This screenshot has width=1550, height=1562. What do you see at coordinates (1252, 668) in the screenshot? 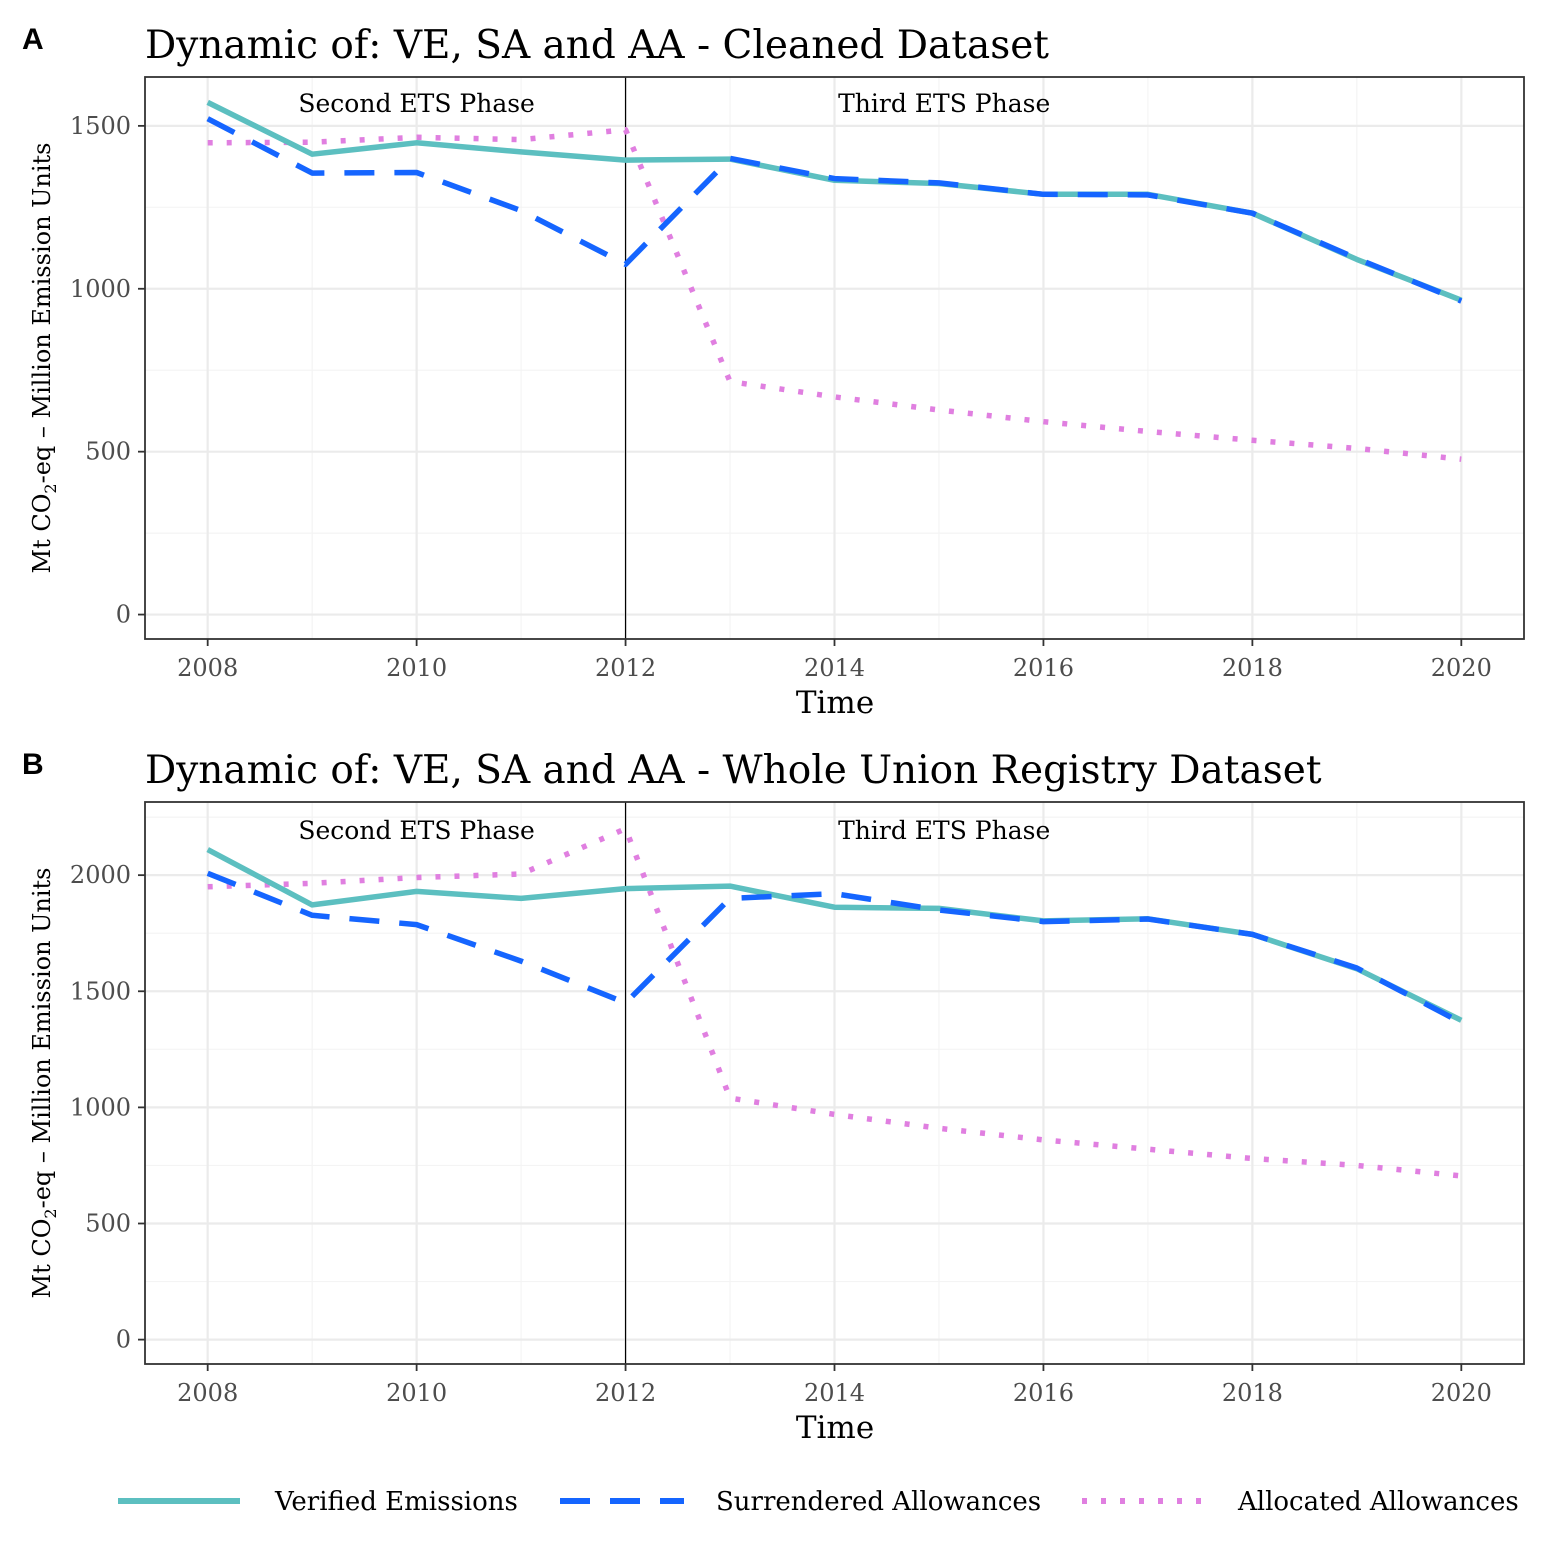
I see `panel-a-x-tick-label: 2018` at bounding box center [1252, 668].